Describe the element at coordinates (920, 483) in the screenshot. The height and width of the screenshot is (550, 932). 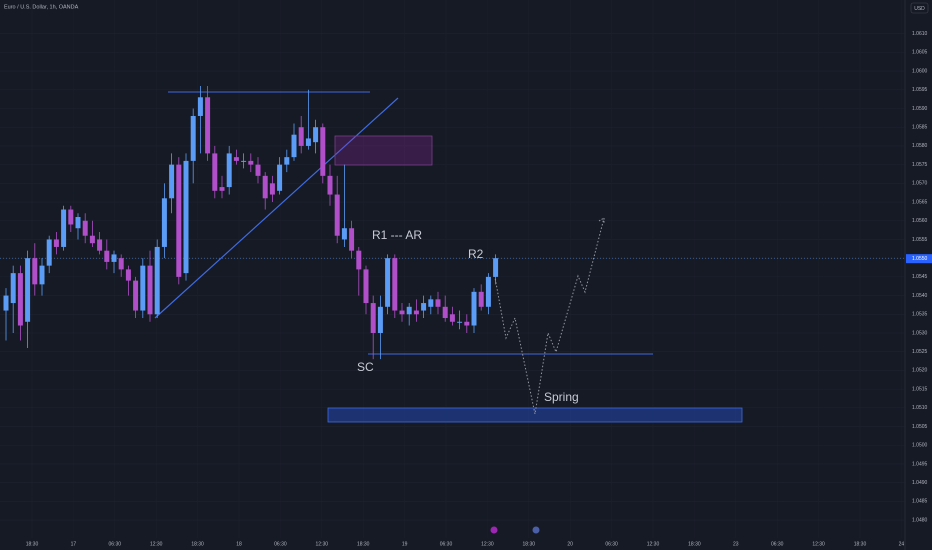
I see `y-tick-label: 1.0490` at that location.